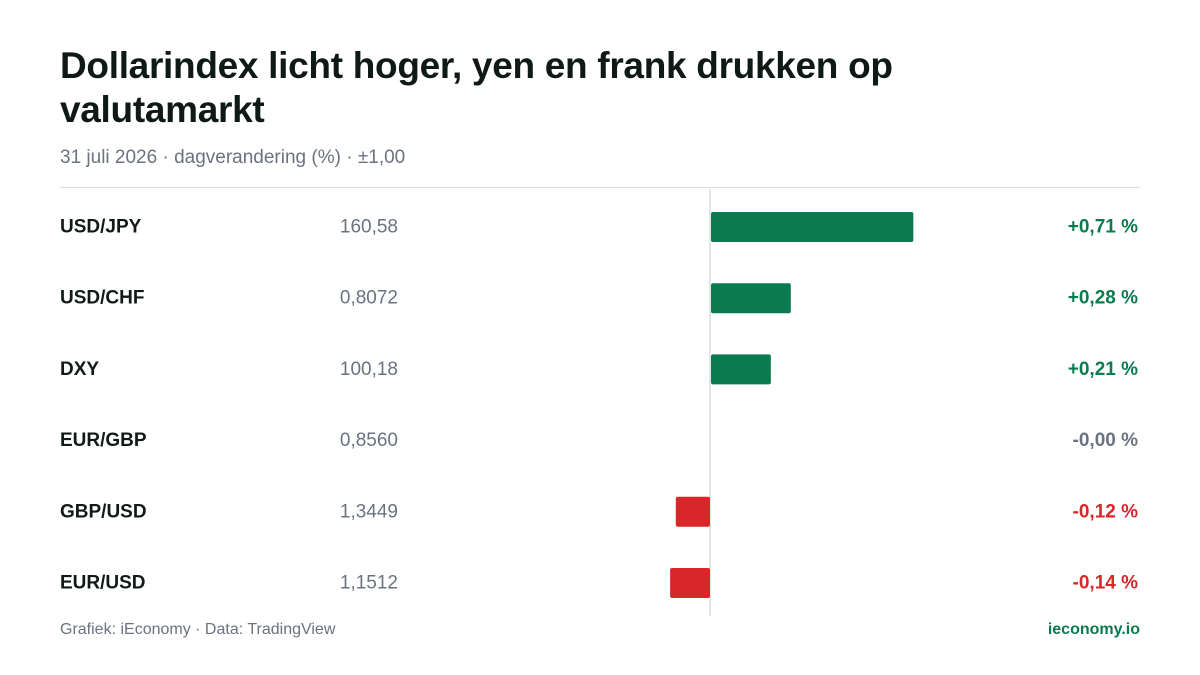 This screenshot has height=675, width=1200. What do you see at coordinates (369, 369) in the screenshot?
I see `price-label: 100,18` at bounding box center [369, 369].